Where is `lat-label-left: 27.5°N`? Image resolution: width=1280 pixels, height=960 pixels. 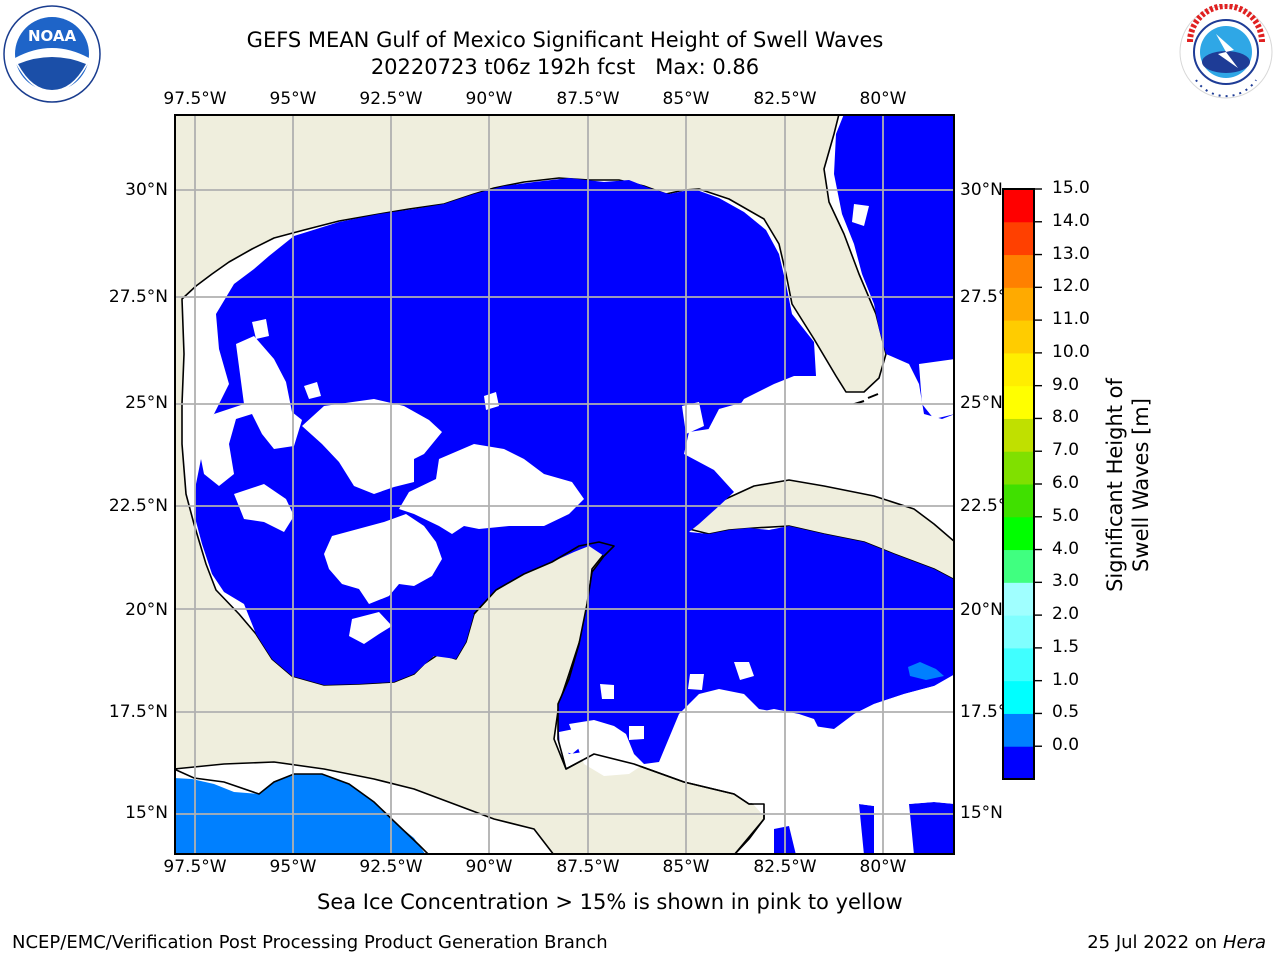
lat-label-left: 27.5°N is located at coordinates (138, 297).